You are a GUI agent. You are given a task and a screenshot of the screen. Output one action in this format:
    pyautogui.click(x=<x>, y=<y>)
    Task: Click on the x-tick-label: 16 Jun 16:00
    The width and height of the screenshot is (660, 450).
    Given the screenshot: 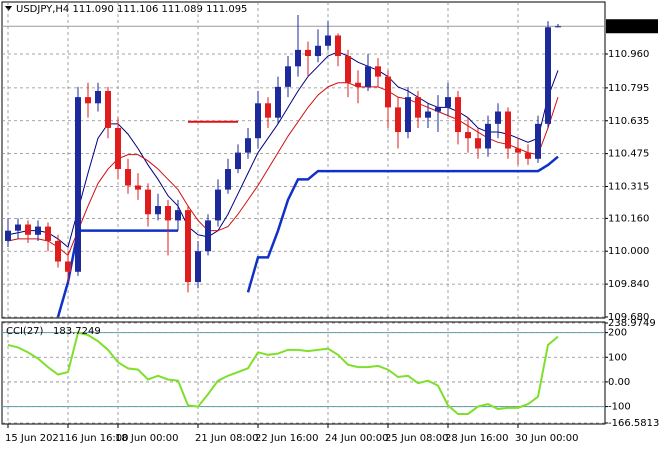 What is the action you would take?
    pyautogui.click(x=97, y=438)
    